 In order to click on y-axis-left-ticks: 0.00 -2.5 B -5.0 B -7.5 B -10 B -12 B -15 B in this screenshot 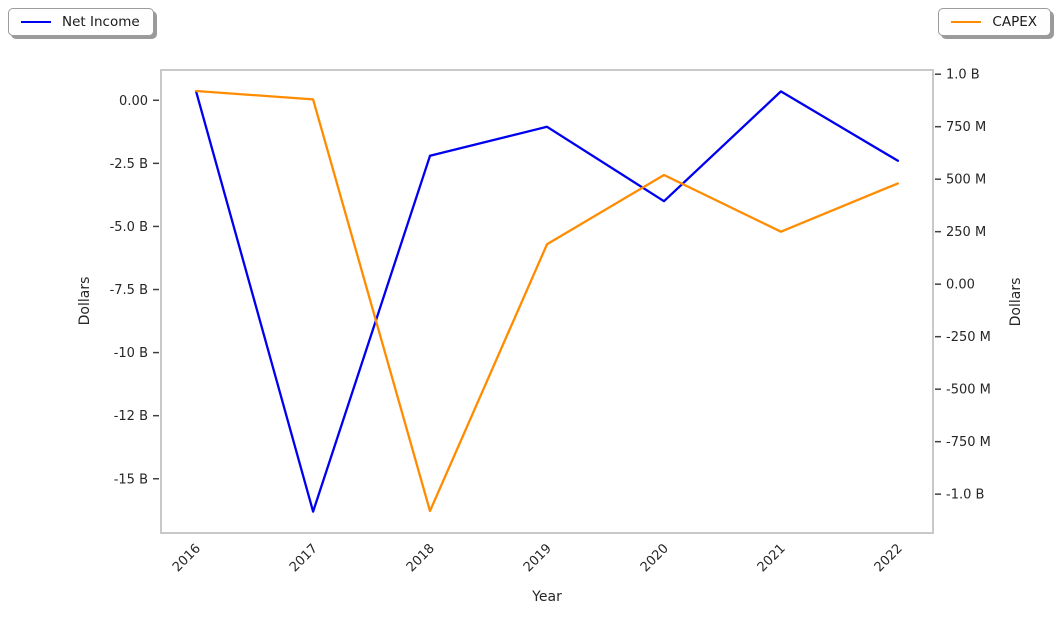, I will do `click(134, 290)`.